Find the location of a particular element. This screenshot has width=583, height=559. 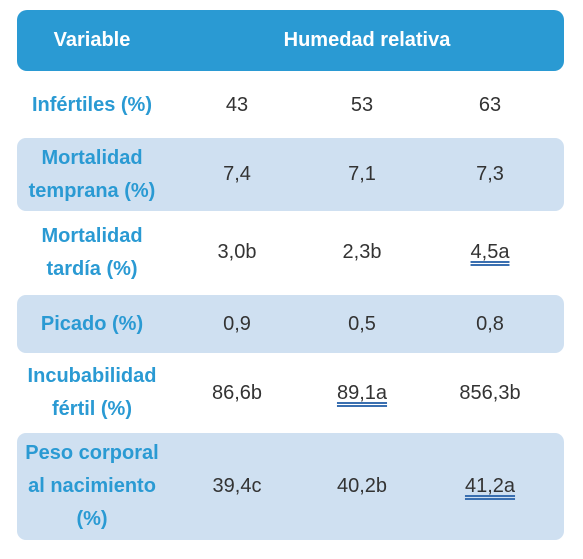

table-row: Mortalidad temprana (%) 7,4 7,1 7,3 is located at coordinates (290, 174).